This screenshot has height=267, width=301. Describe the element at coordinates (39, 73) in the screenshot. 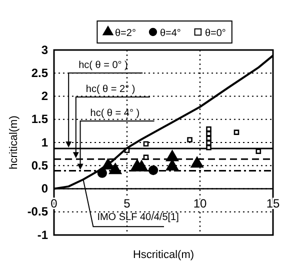

I see `y-tick-label: 2.5` at that location.